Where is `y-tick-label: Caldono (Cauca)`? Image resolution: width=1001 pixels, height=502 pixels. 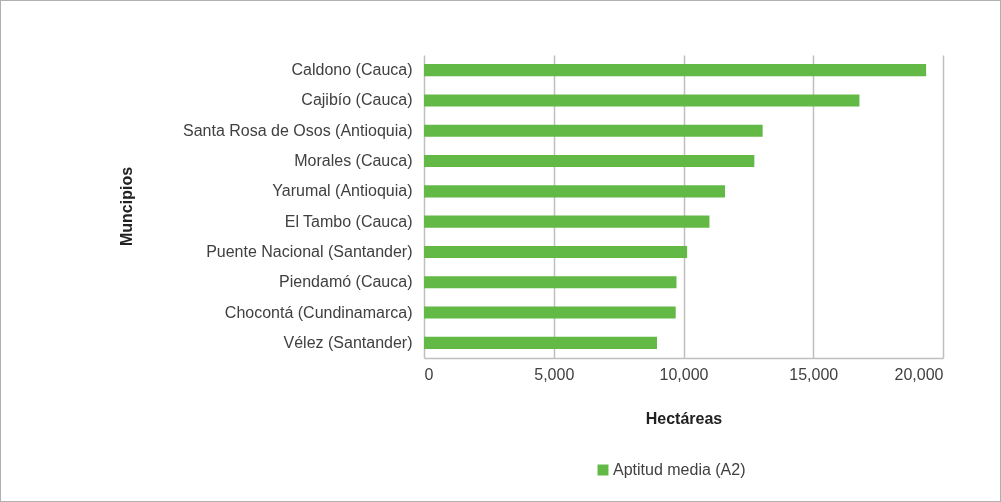
y-tick-label: Caldono (Cauca) is located at coordinates (352, 70).